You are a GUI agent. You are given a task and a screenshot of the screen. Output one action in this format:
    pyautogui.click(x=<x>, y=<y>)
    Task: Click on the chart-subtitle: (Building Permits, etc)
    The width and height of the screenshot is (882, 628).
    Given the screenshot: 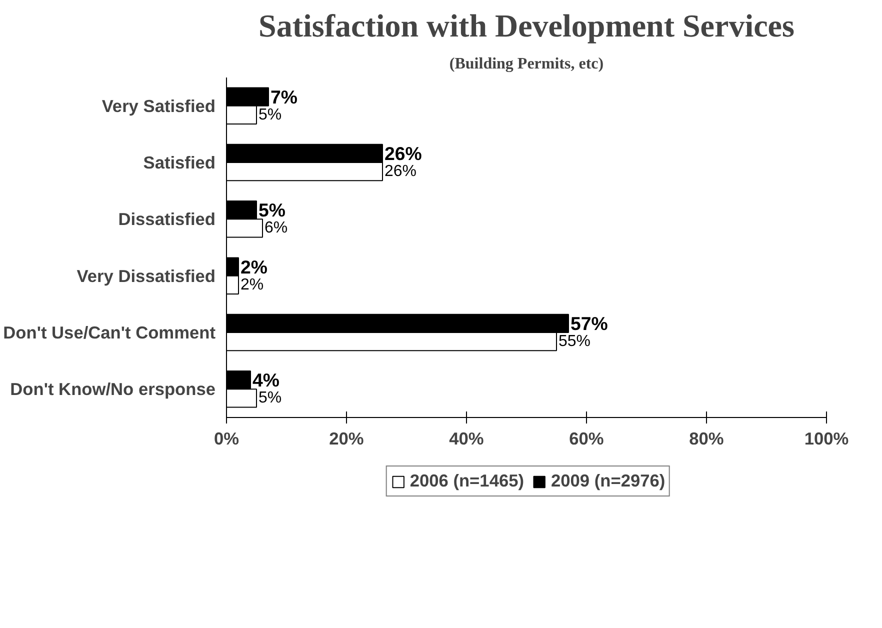 What is the action you would take?
    pyautogui.click(x=526, y=64)
    